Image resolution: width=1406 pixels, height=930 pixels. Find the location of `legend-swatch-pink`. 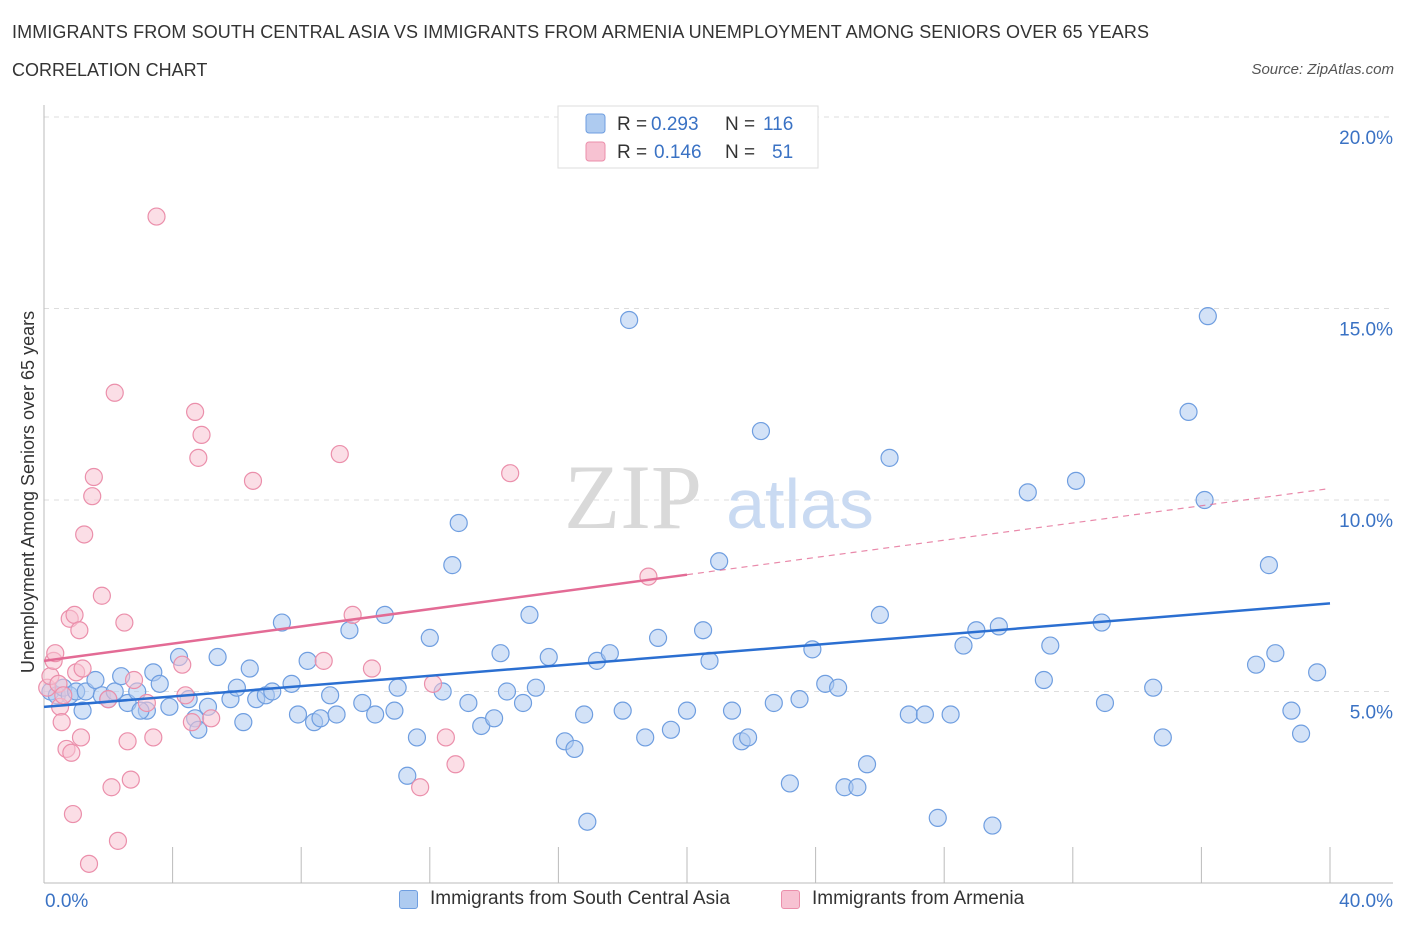

legend-swatch-pink is located at coordinates (595, 151).